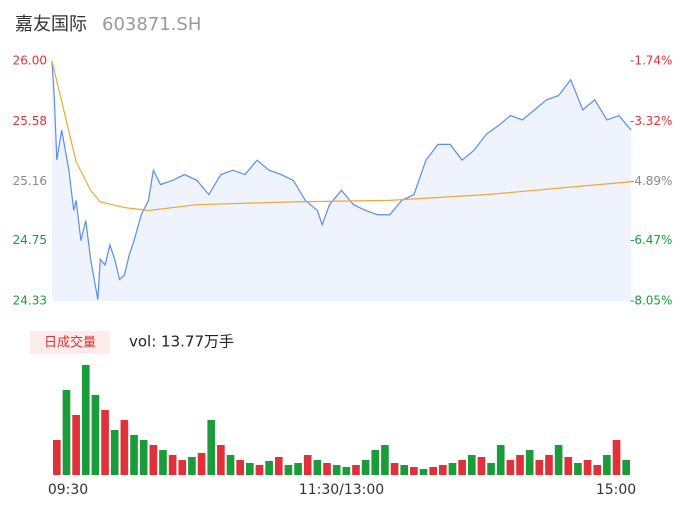  Describe the element at coordinates (651, 121) in the screenshot. I see `y2-tick-label: -3.32%` at that location.